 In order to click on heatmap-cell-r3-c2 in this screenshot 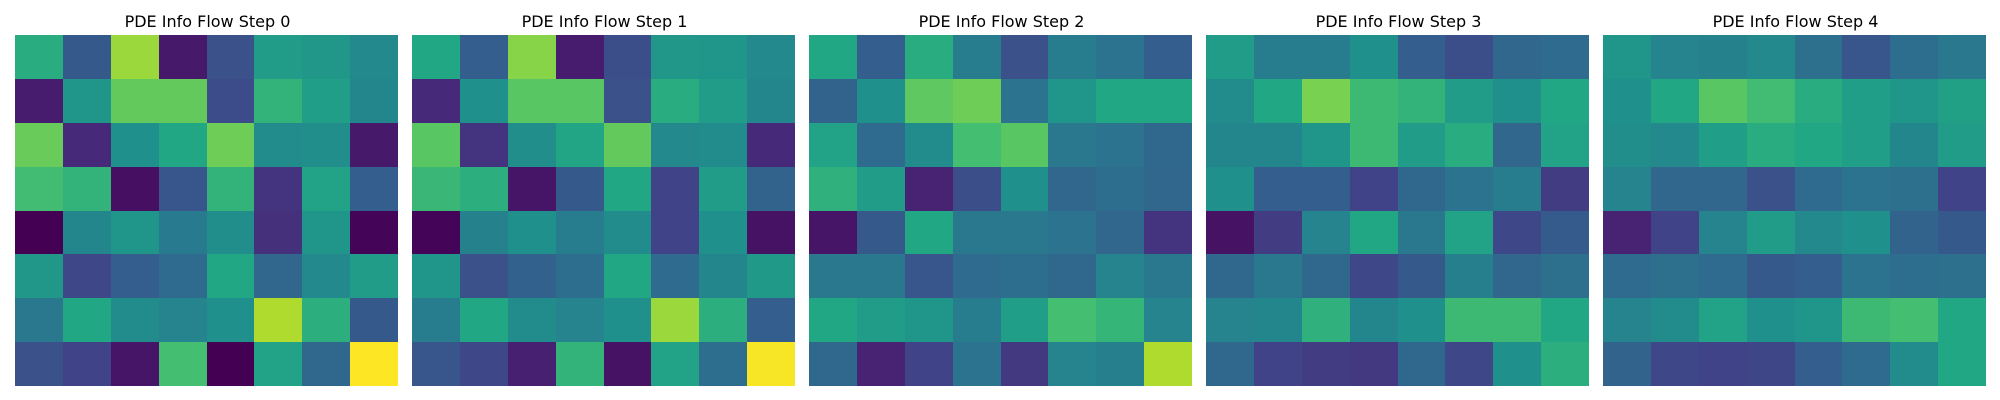, I will do `click(1325, 188)`.